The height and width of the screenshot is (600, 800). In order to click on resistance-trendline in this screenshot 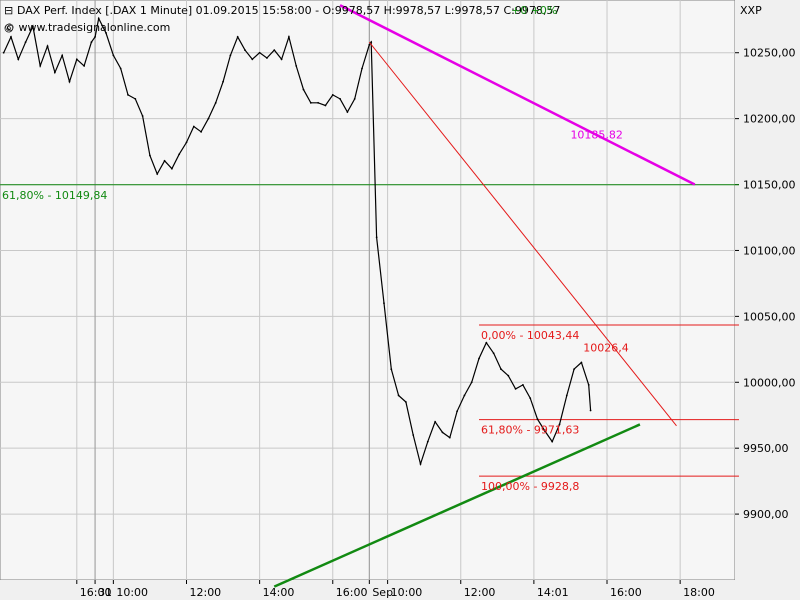, I will do `click(517, 95)`.